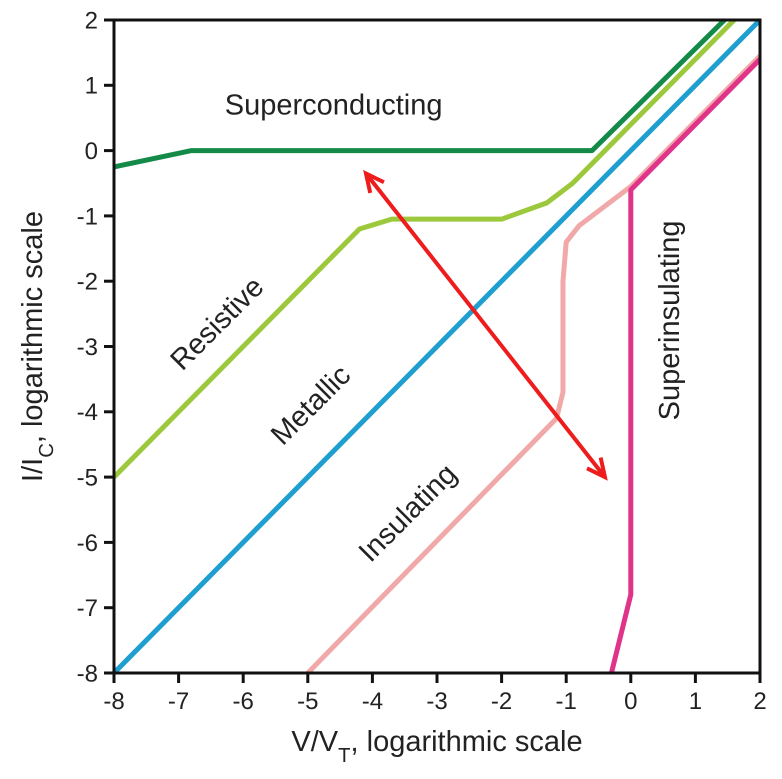 This screenshot has height=779, width=782. What do you see at coordinates (91, 20) in the screenshot?
I see `y-tick-label: 2` at bounding box center [91, 20].